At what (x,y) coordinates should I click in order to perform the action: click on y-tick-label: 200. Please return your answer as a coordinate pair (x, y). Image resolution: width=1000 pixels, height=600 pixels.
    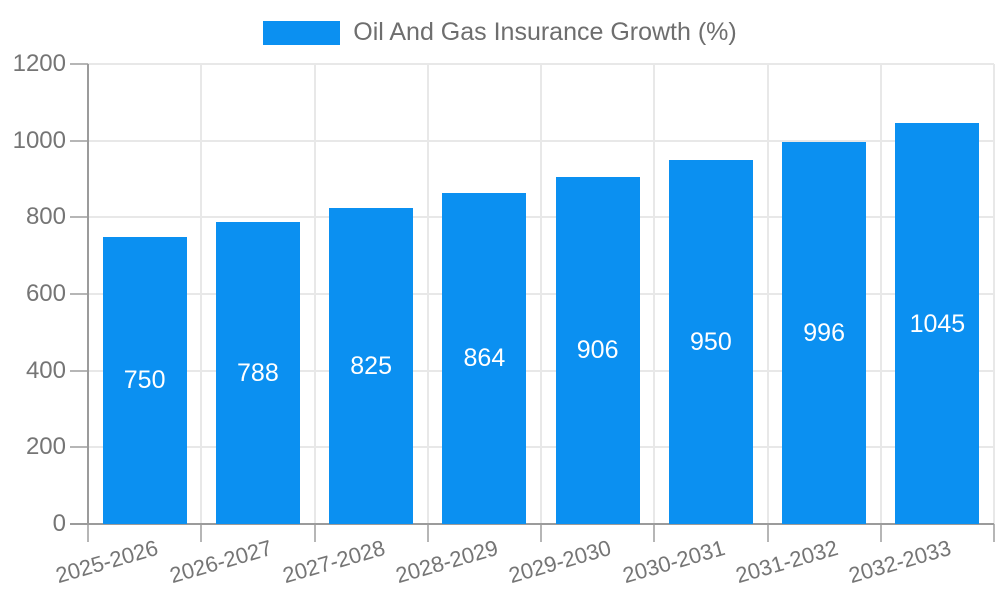
    Looking at the image, I should click on (45, 447).